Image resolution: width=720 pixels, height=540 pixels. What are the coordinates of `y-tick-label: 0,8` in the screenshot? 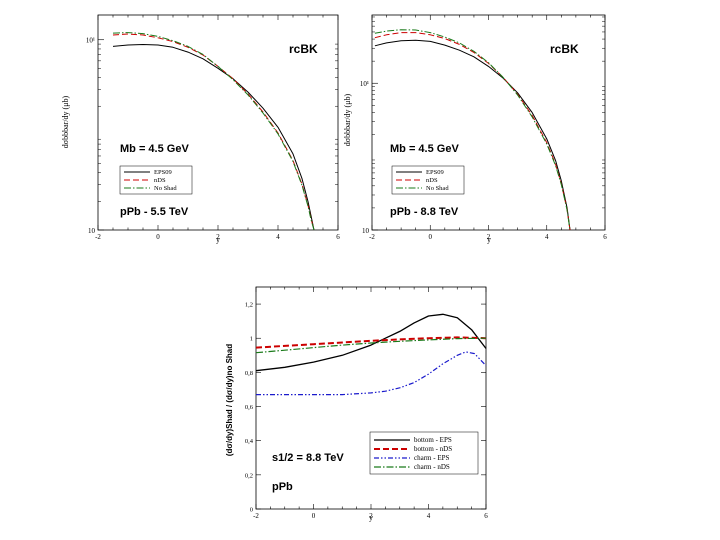 It's located at (249, 373).